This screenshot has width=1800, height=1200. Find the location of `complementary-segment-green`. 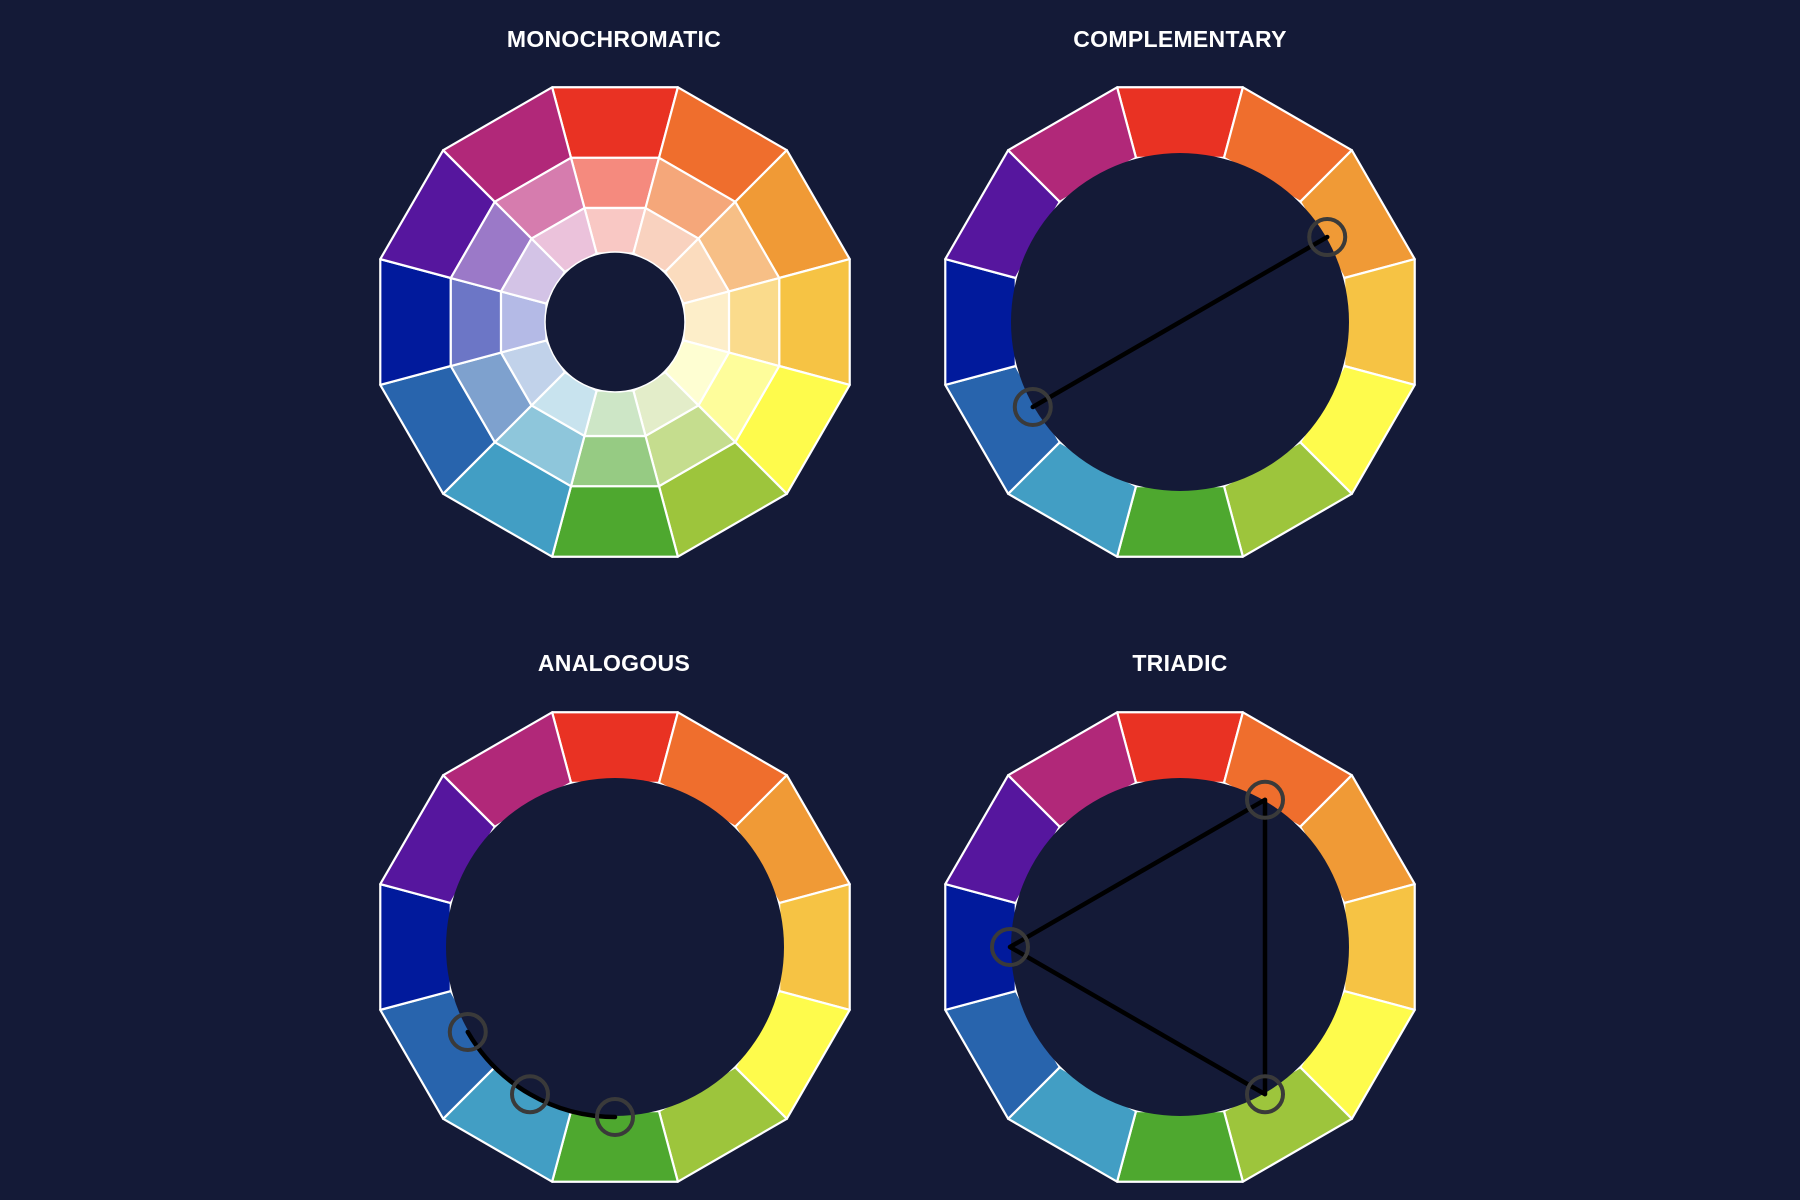

complementary-segment-green is located at coordinates (1180, 521).